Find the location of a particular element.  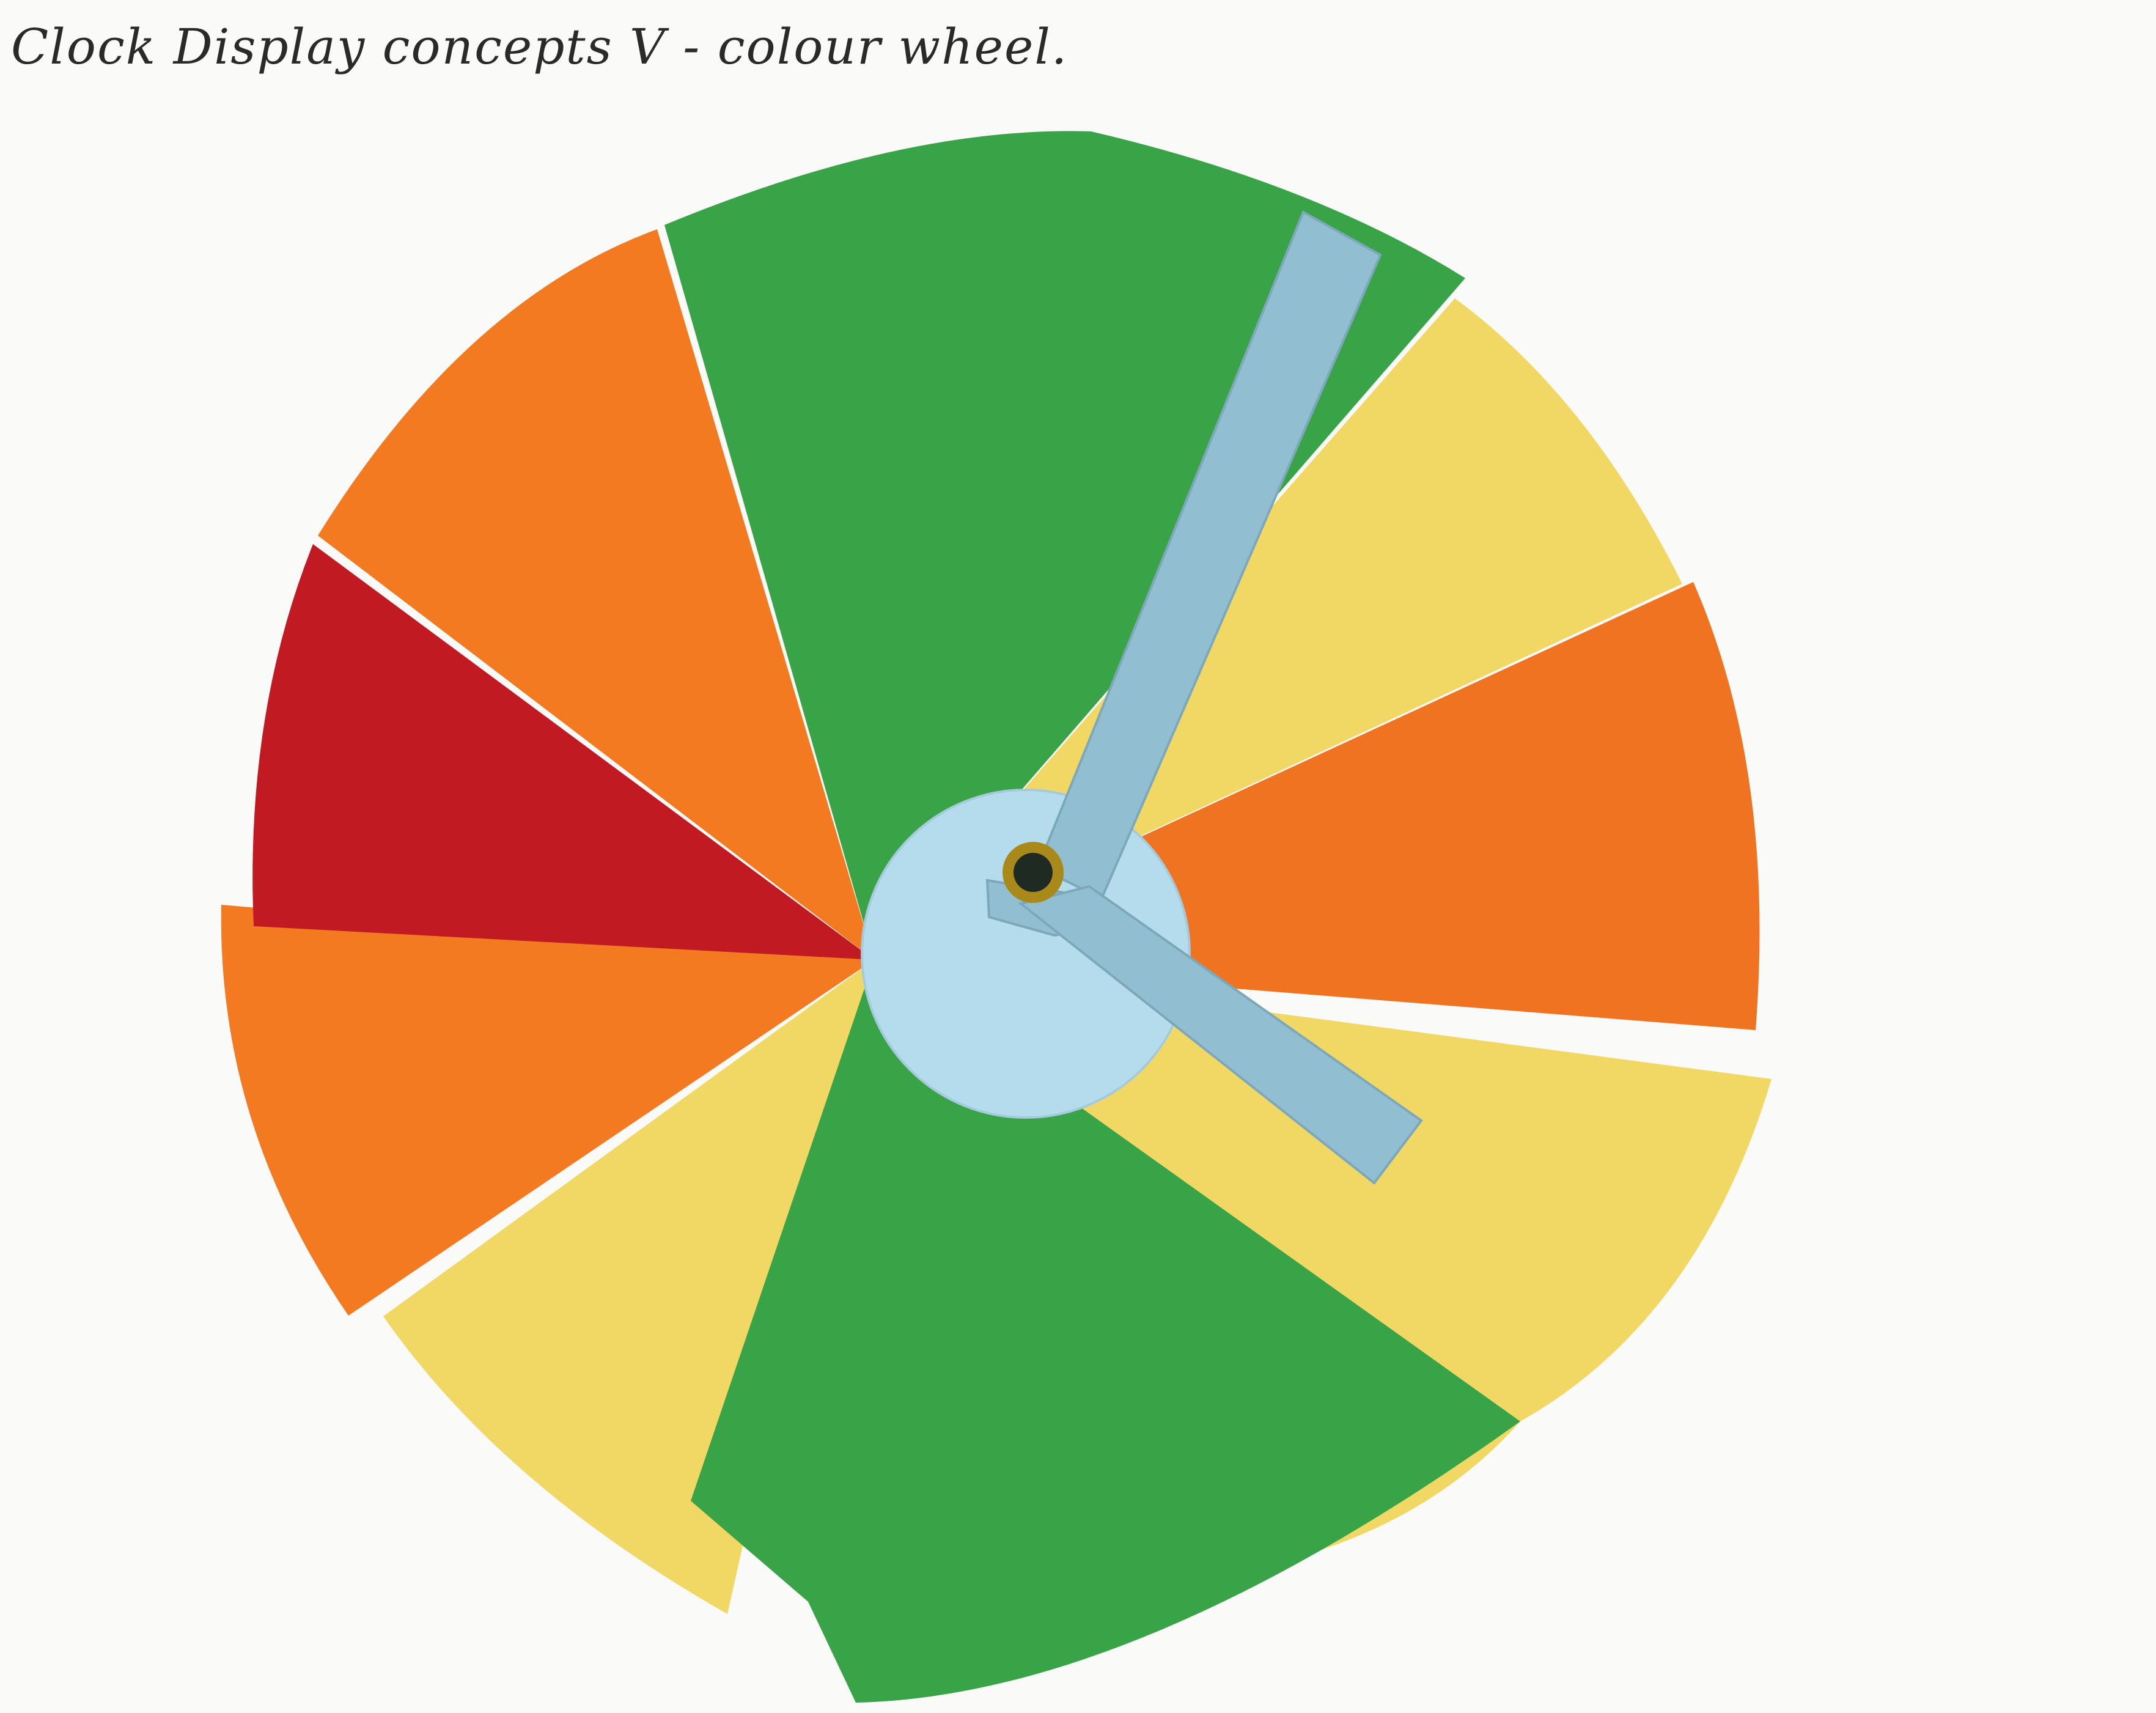

yellow-lower-right-segment is located at coordinates (1323, 1258).